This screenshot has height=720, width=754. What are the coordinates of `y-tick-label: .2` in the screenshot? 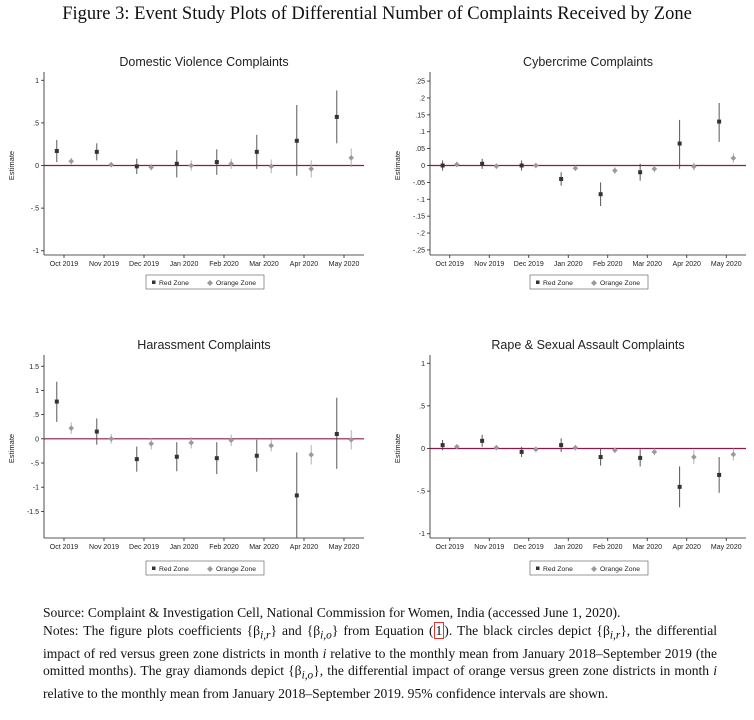 It's located at (422, 98).